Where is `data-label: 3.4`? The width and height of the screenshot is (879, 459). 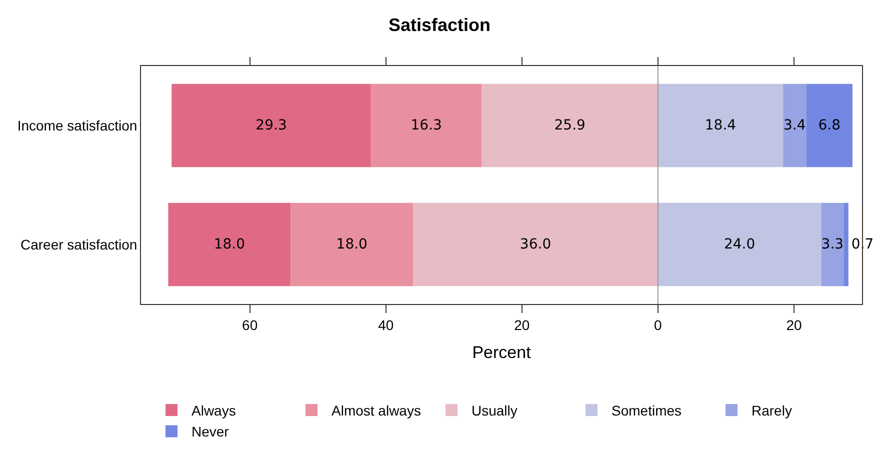 data-label: 3.4 is located at coordinates (794, 126).